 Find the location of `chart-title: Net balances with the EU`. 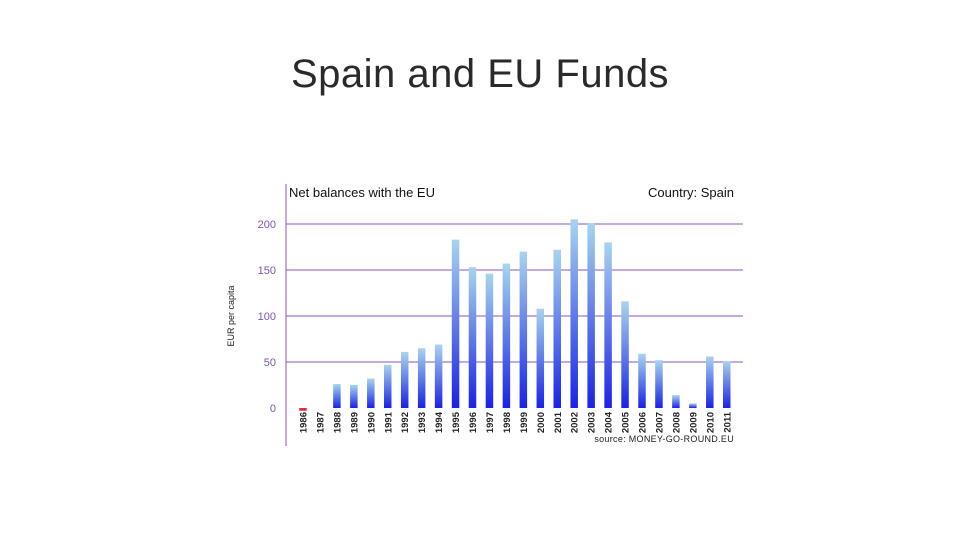

chart-title: Net balances with the EU is located at coordinates (362, 192).